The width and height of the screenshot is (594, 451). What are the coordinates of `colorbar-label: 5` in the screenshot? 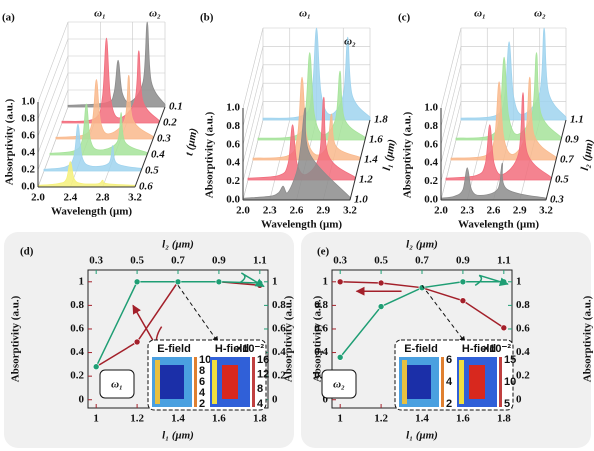 It's located at (507, 404).